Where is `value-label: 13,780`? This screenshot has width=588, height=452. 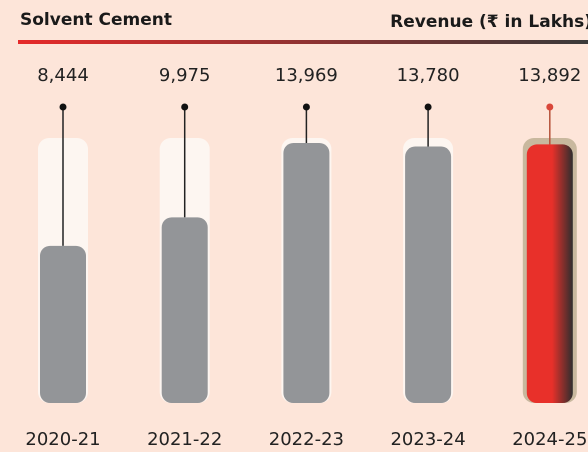 value-label: 13,780 is located at coordinates (428, 75).